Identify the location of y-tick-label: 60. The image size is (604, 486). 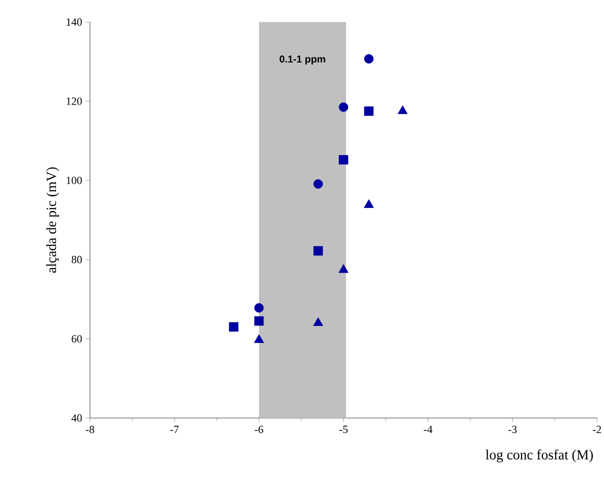
(77, 338).